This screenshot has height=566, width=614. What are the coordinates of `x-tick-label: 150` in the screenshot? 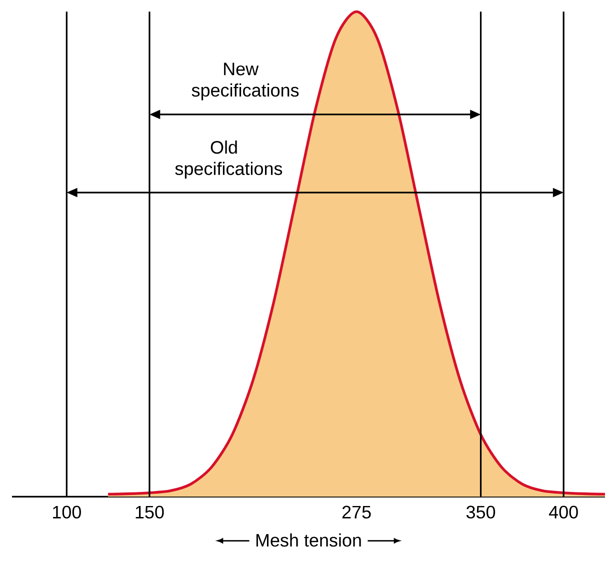 It's located at (150, 512).